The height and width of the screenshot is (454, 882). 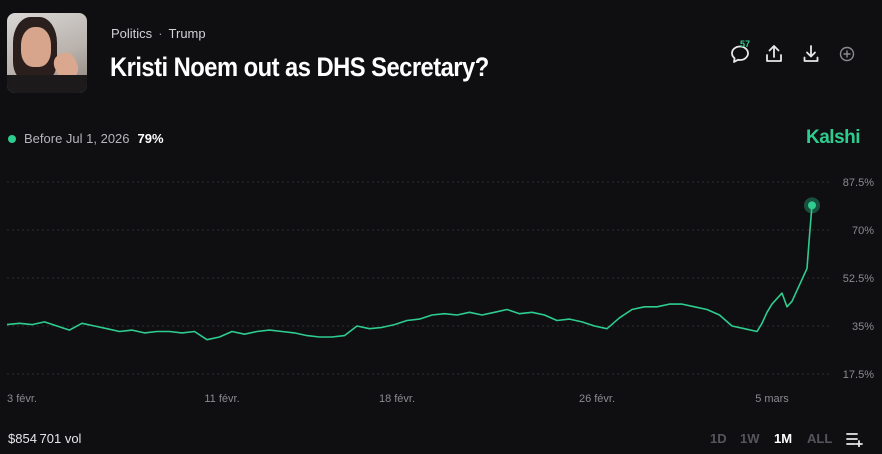 I want to click on y-tick-label: 70%, so click(x=863, y=231).